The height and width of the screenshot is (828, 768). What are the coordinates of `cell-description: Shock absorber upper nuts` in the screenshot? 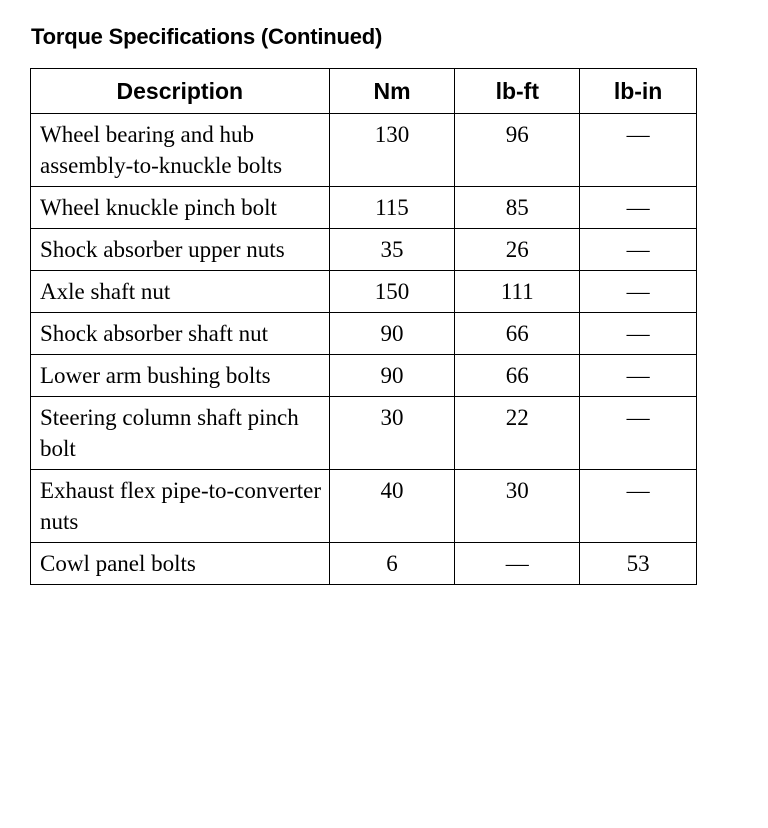 It's located at (180, 249).